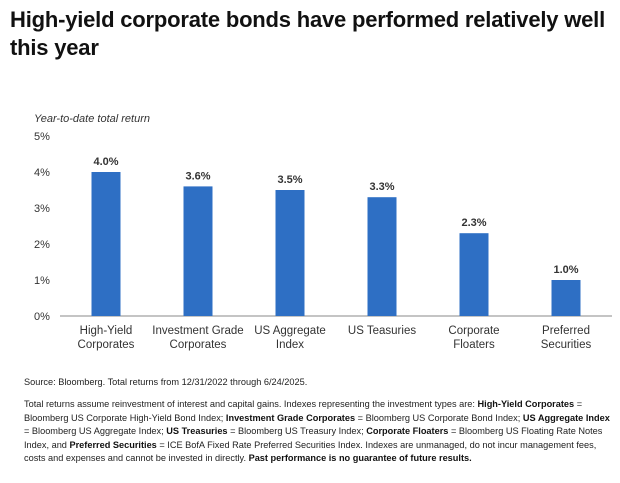 Image resolution: width=620 pixels, height=483 pixels. Describe the element at coordinates (113, 444) in the screenshot. I see `notes-emphasis: Preferred Securities` at that location.